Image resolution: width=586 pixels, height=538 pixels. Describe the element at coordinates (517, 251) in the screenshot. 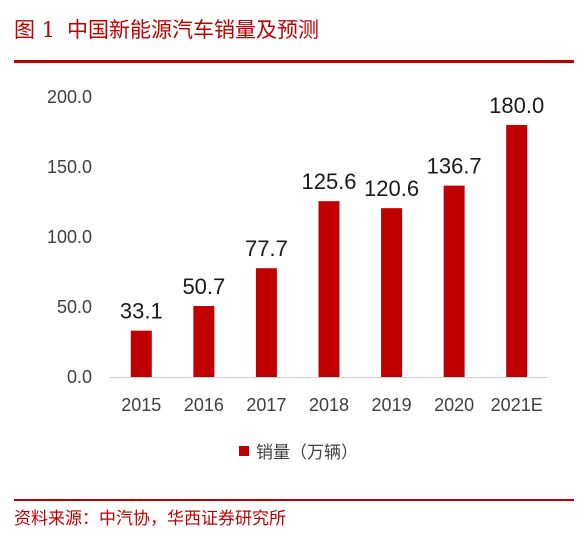

I see `bar-2021E` at that location.